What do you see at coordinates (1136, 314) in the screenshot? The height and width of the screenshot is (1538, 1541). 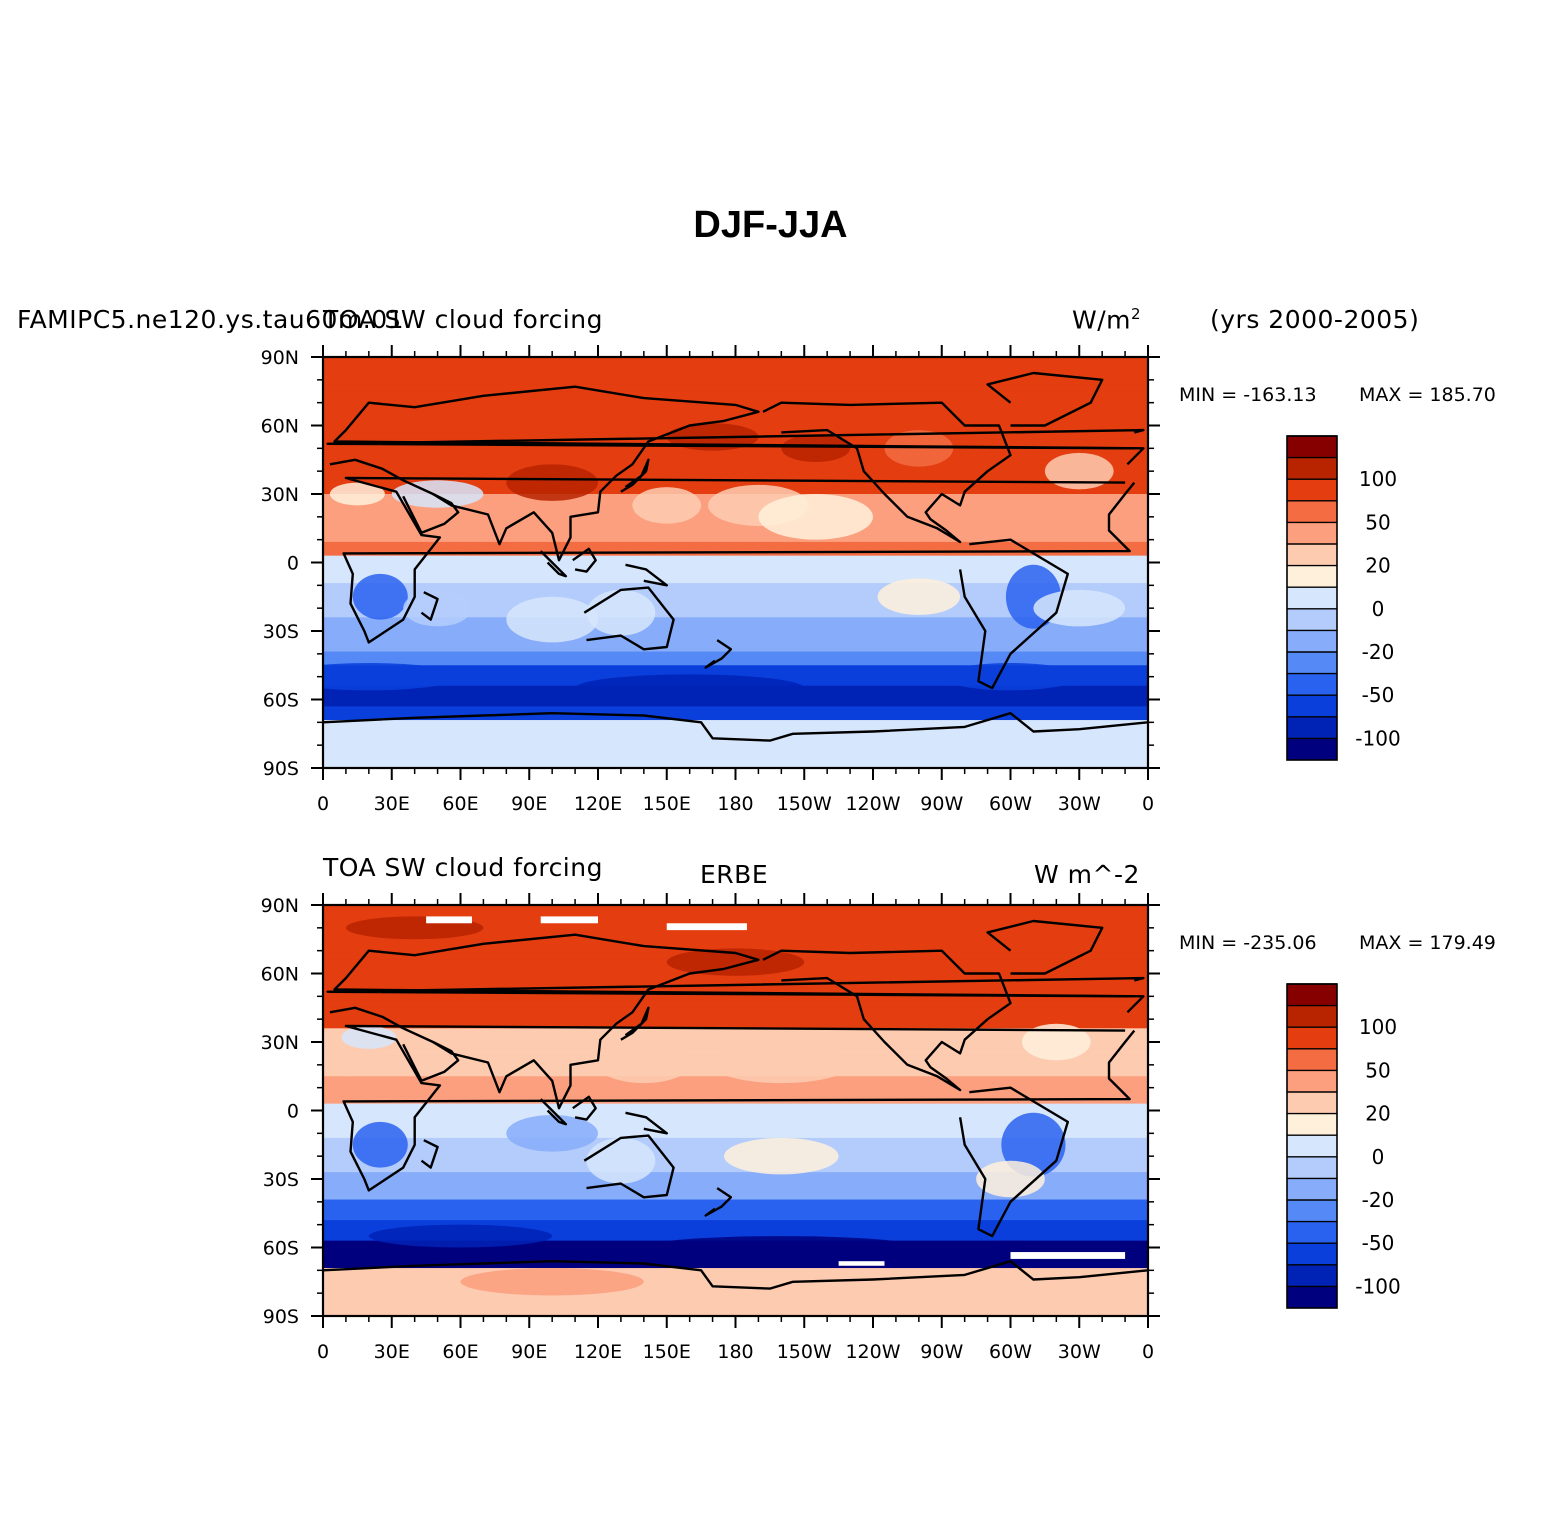 I see `panel1-units-superscript: 2` at bounding box center [1136, 314].